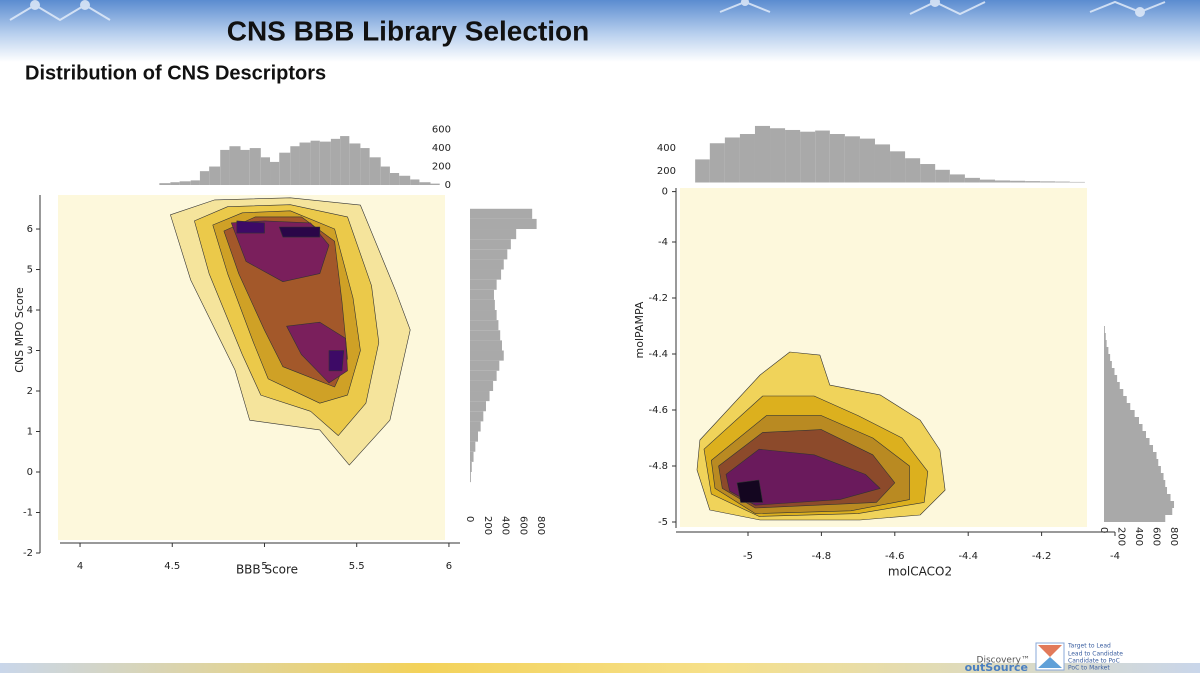 This screenshot has height=673, width=1200. Describe the element at coordinates (658, 354) in the screenshot. I see `y-tick-label: -4.4` at that location.